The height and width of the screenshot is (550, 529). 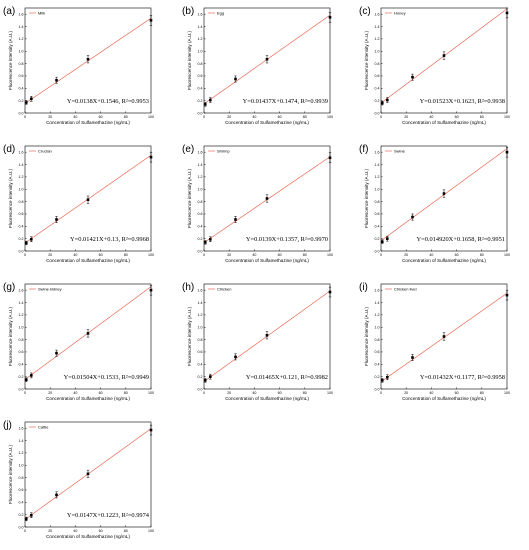 What do you see at coordinates (188, 149) in the screenshot?
I see `panel-letter: (e)` at bounding box center [188, 149].